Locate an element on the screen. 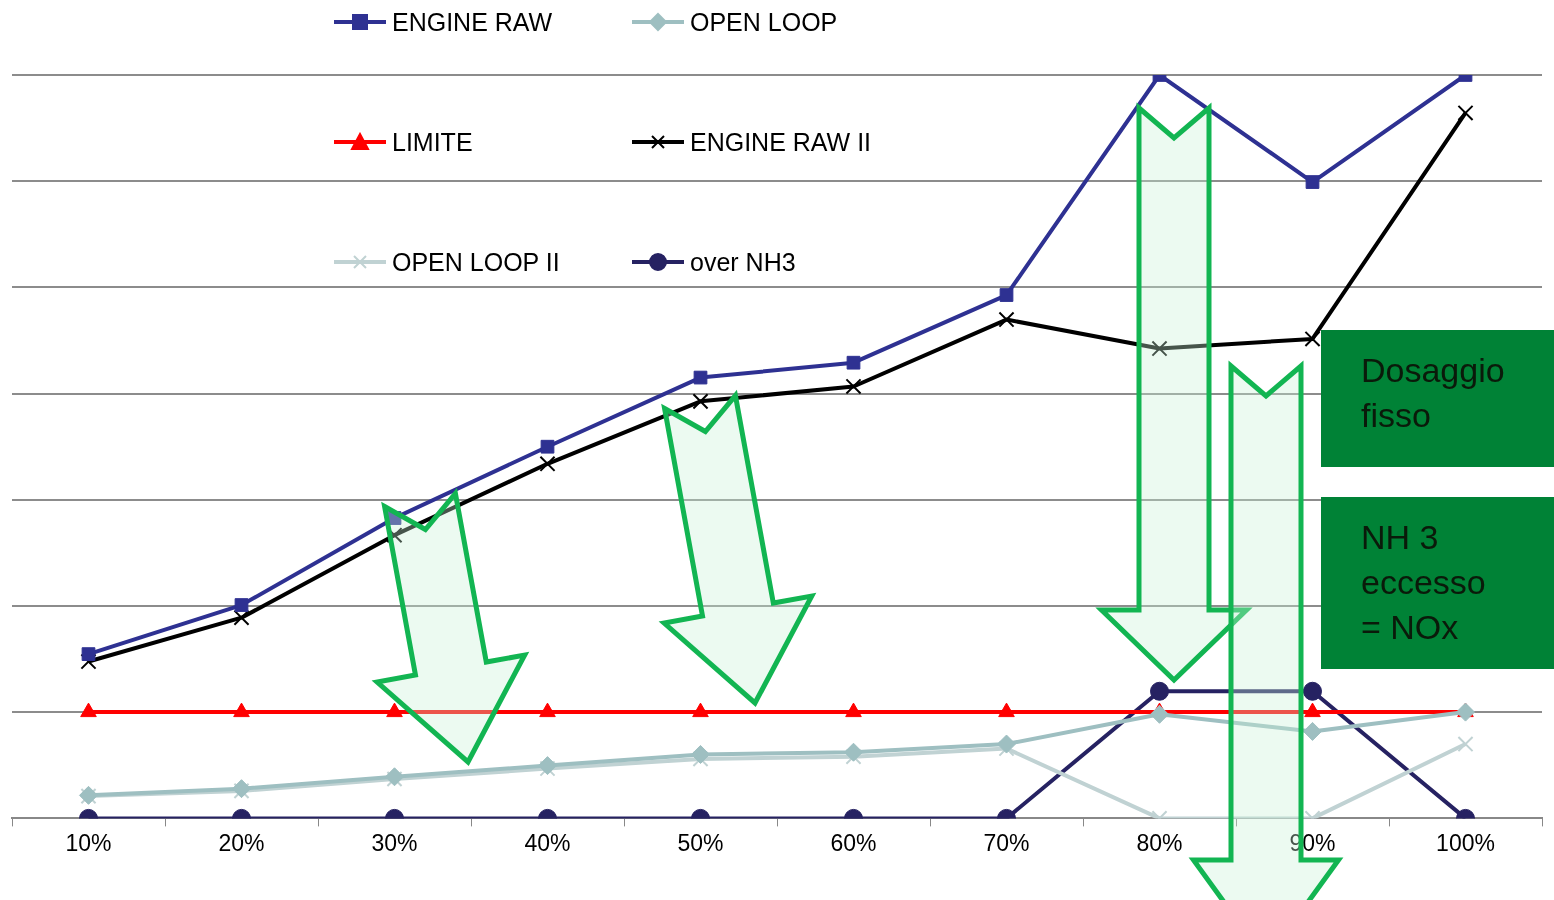 This screenshot has width=1554, height=900. legend-label: ENGINE RAW II is located at coordinates (781, 142).